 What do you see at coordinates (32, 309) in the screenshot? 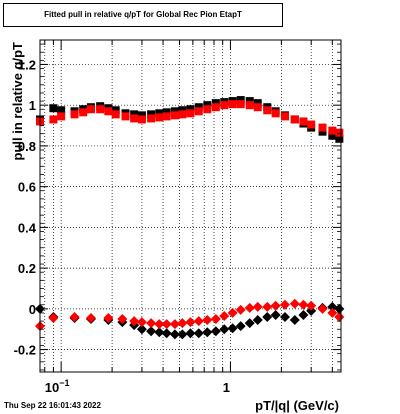
I see `y-tick-label: 0` at bounding box center [32, 309].